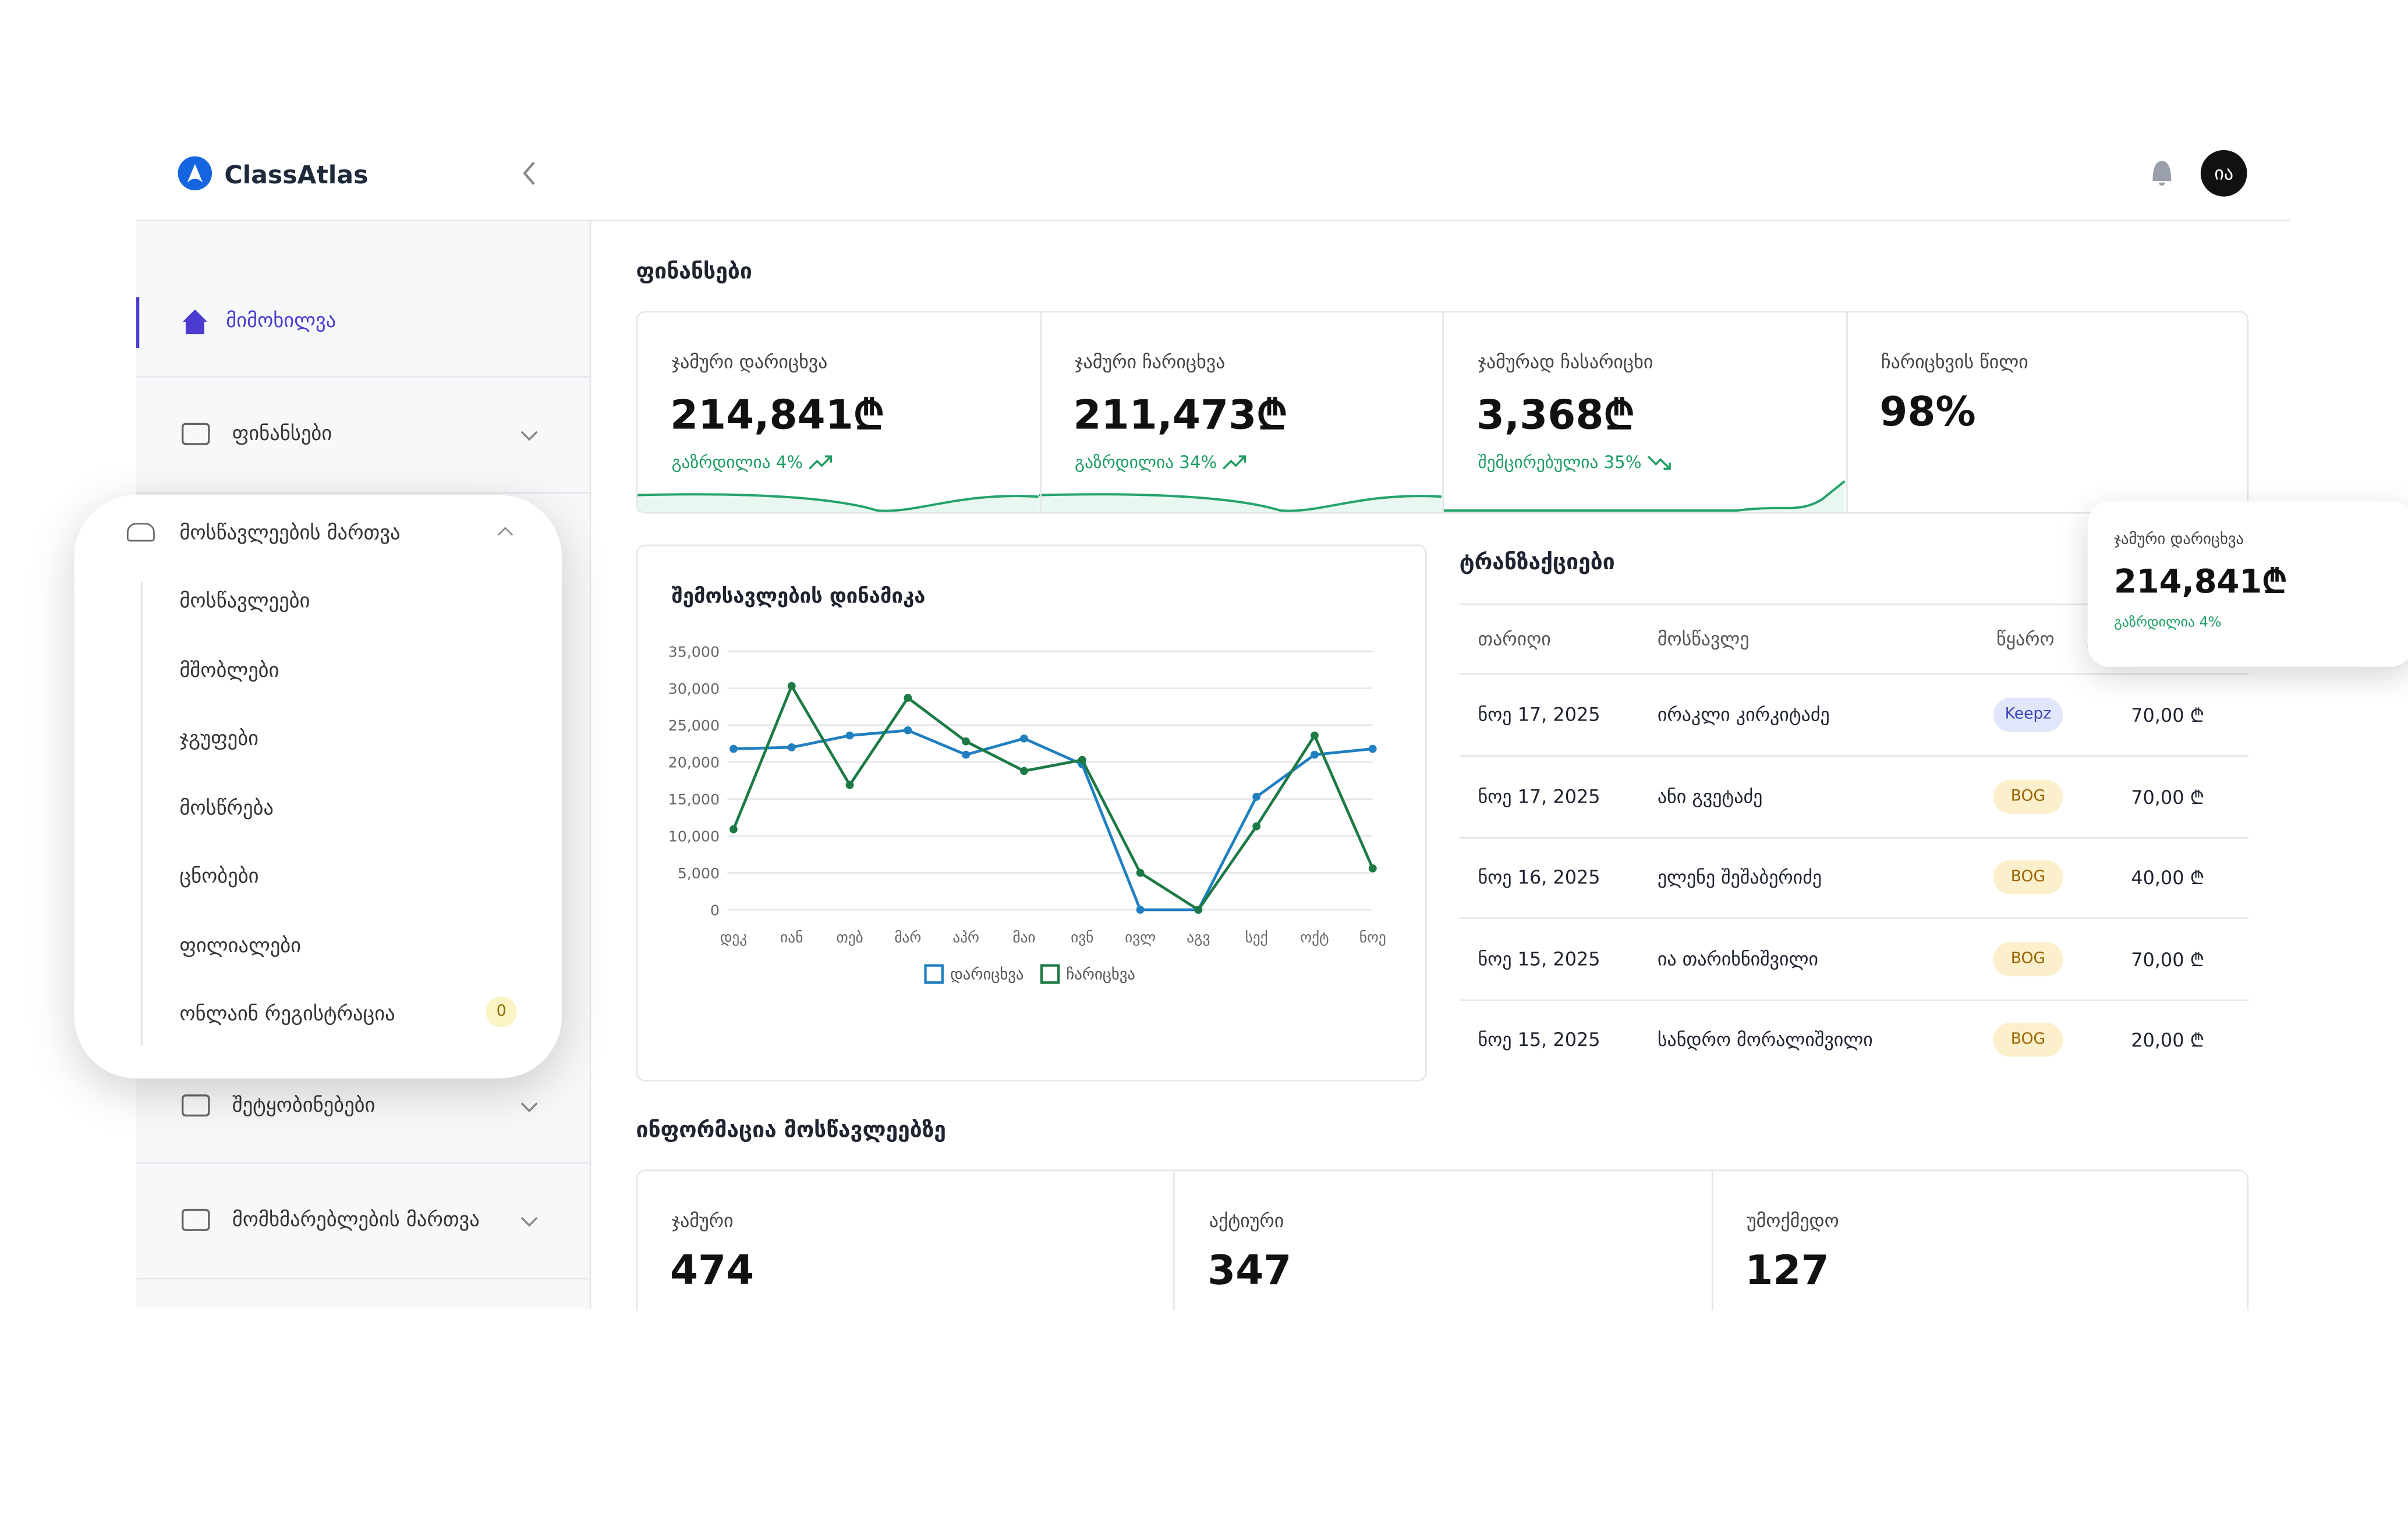  What do you see at coordinates (2168, 960) in the screenshot?
I see `cell-amount: 70,00 ₾` at bounding box center [2168, 960].